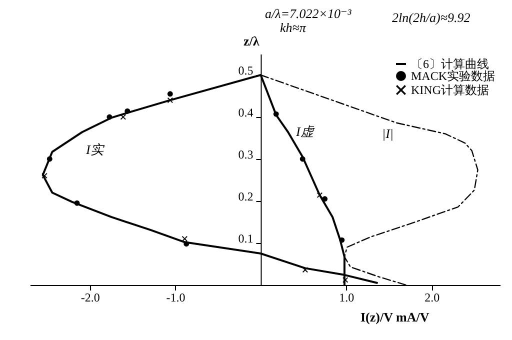 This screenshot has width=512, height=340. Describe the element at coordinates (308, 13) in the screenshot. I see `text: a/λ=7.022×10⁻³` at that location.